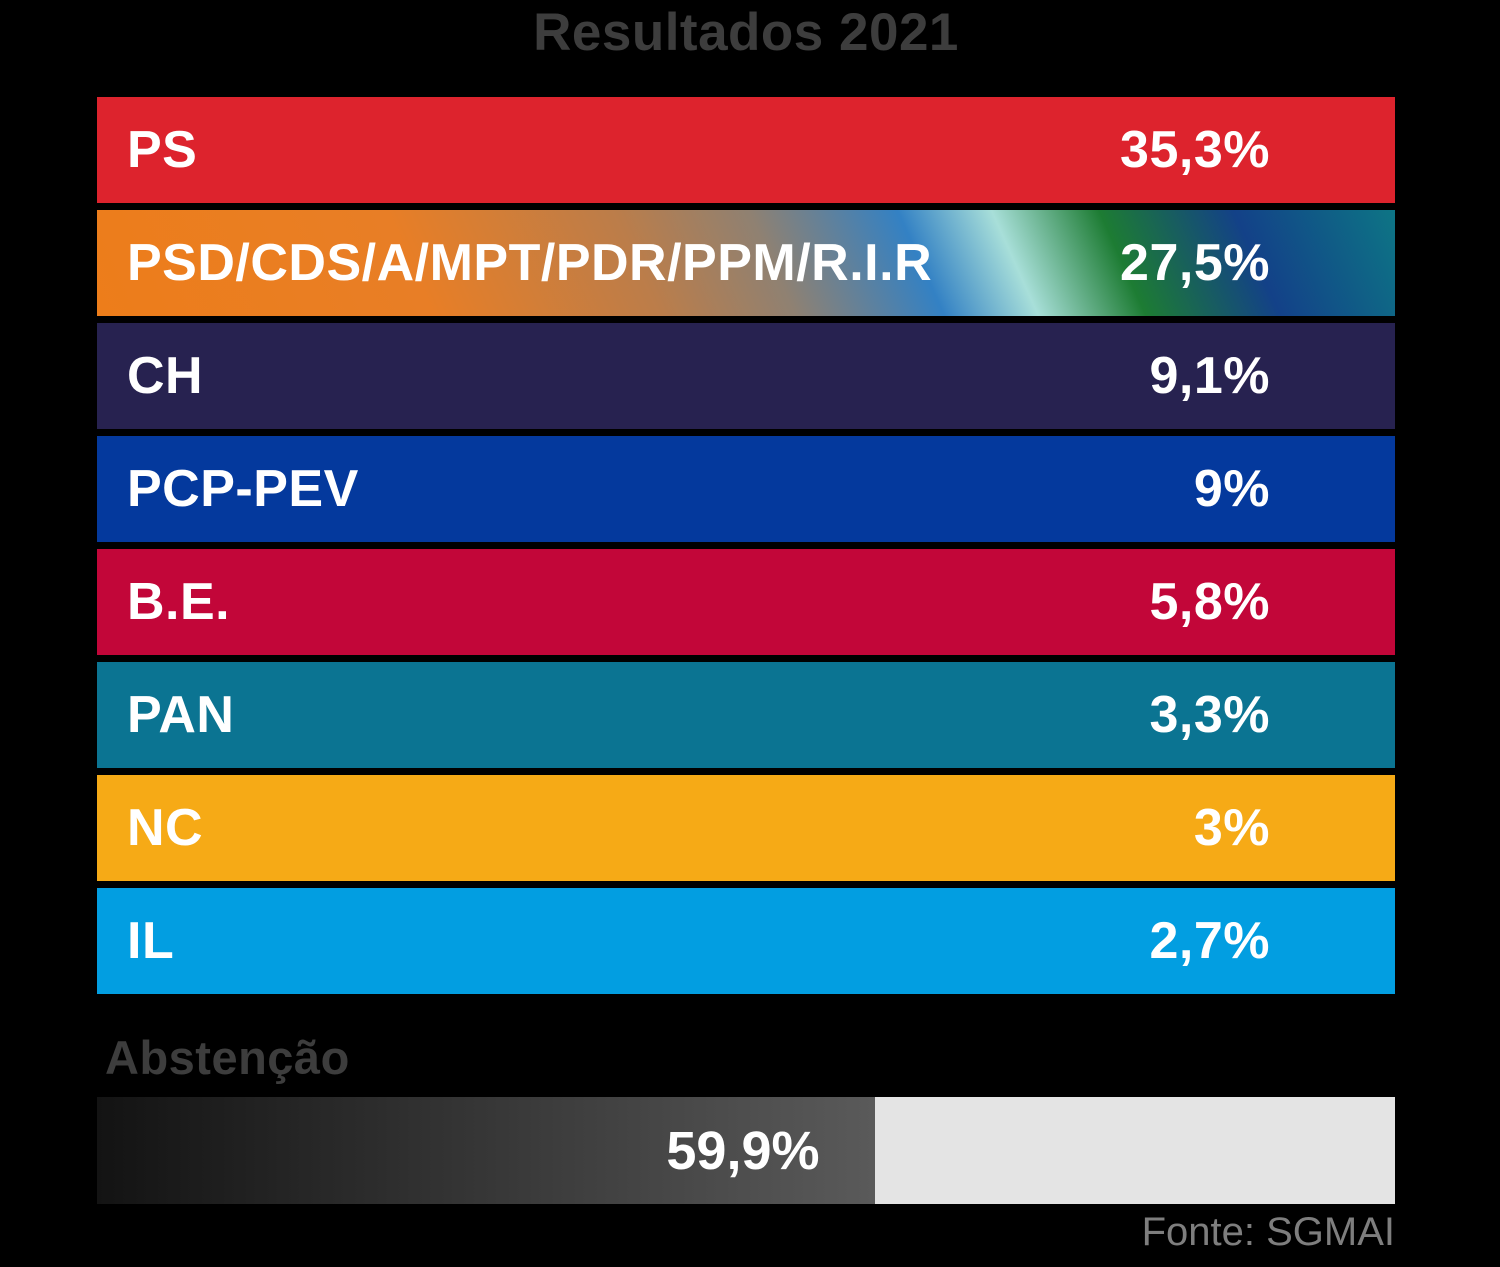 Image resolution: width=1500 pixels, height=1267 pixels. Describe the element at coordinates (746, 715) in the screenshot. I see `bar-row: PAN 3,3%` at that location.